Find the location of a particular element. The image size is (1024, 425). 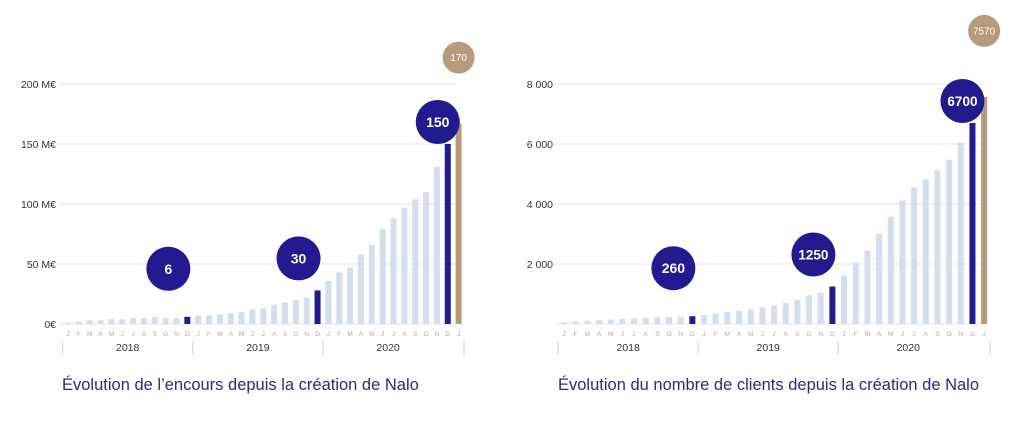

clients-x-tick-label: S is located at coordinates (797, 334).